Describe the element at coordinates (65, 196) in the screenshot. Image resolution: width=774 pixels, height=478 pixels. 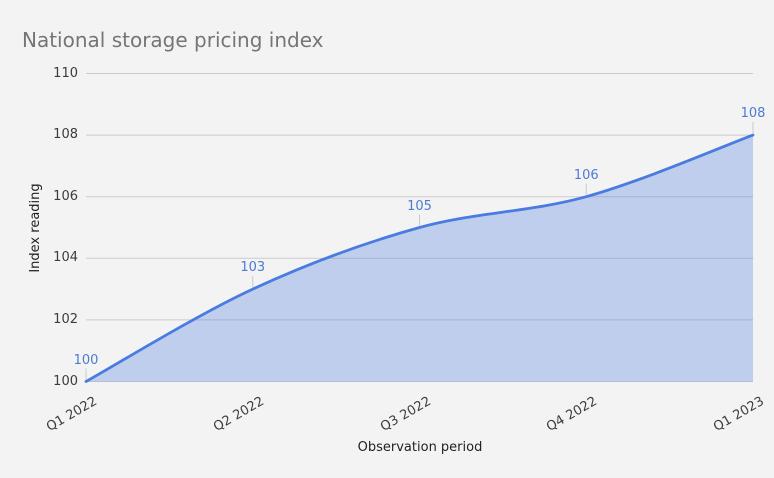
I see `y-tick-label: 106` at that location.